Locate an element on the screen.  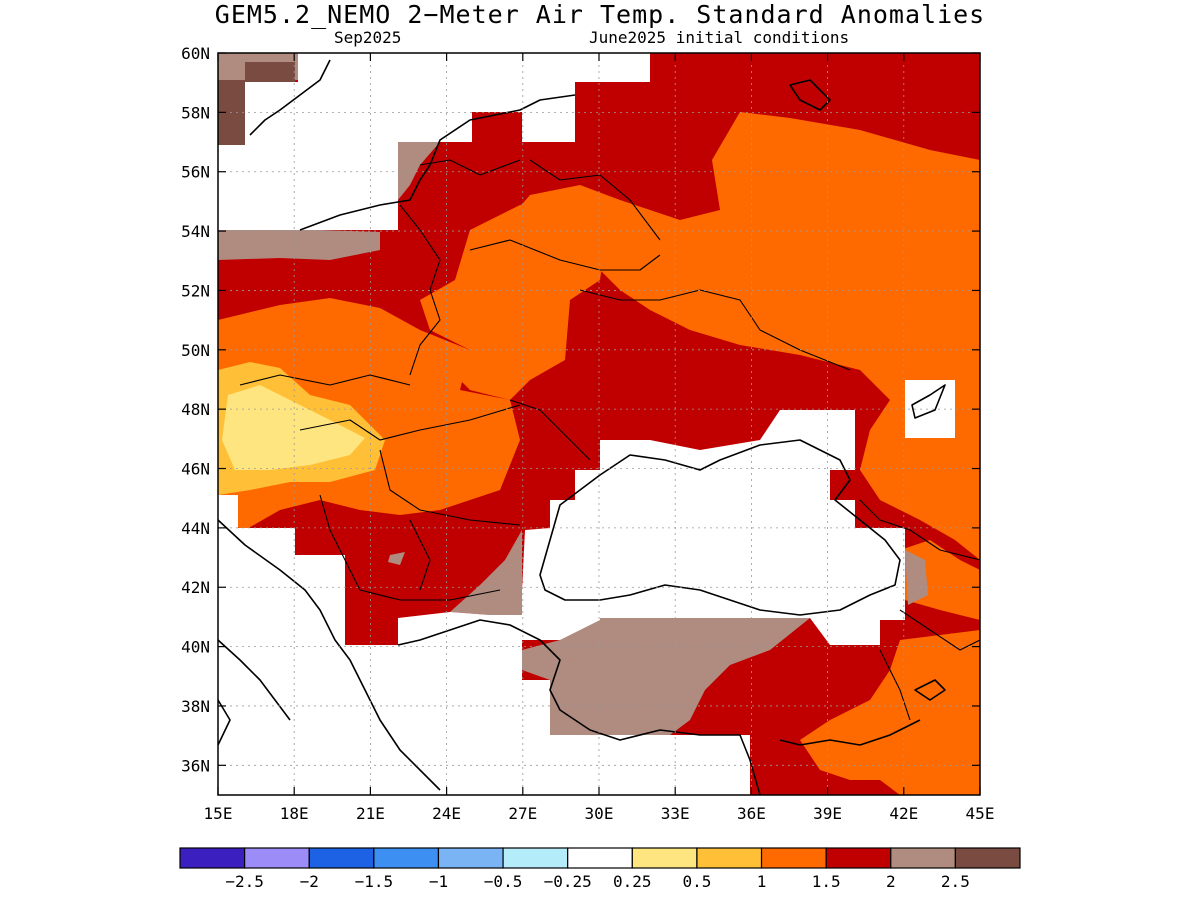
initial-conditions-label: June2025 initial conditions is located at coordinates (719, 37).